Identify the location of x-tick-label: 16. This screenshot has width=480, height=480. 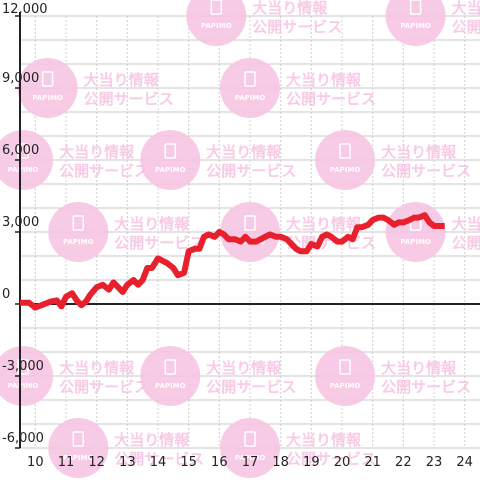
(219, 462).